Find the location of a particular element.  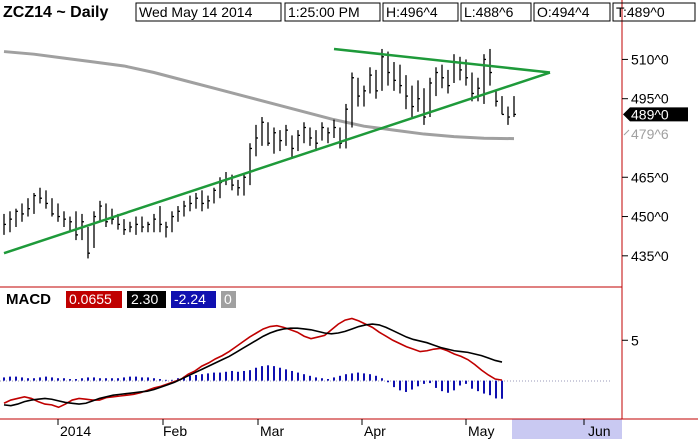

header-last: T:489^0 is located at coordinates (640, 12).